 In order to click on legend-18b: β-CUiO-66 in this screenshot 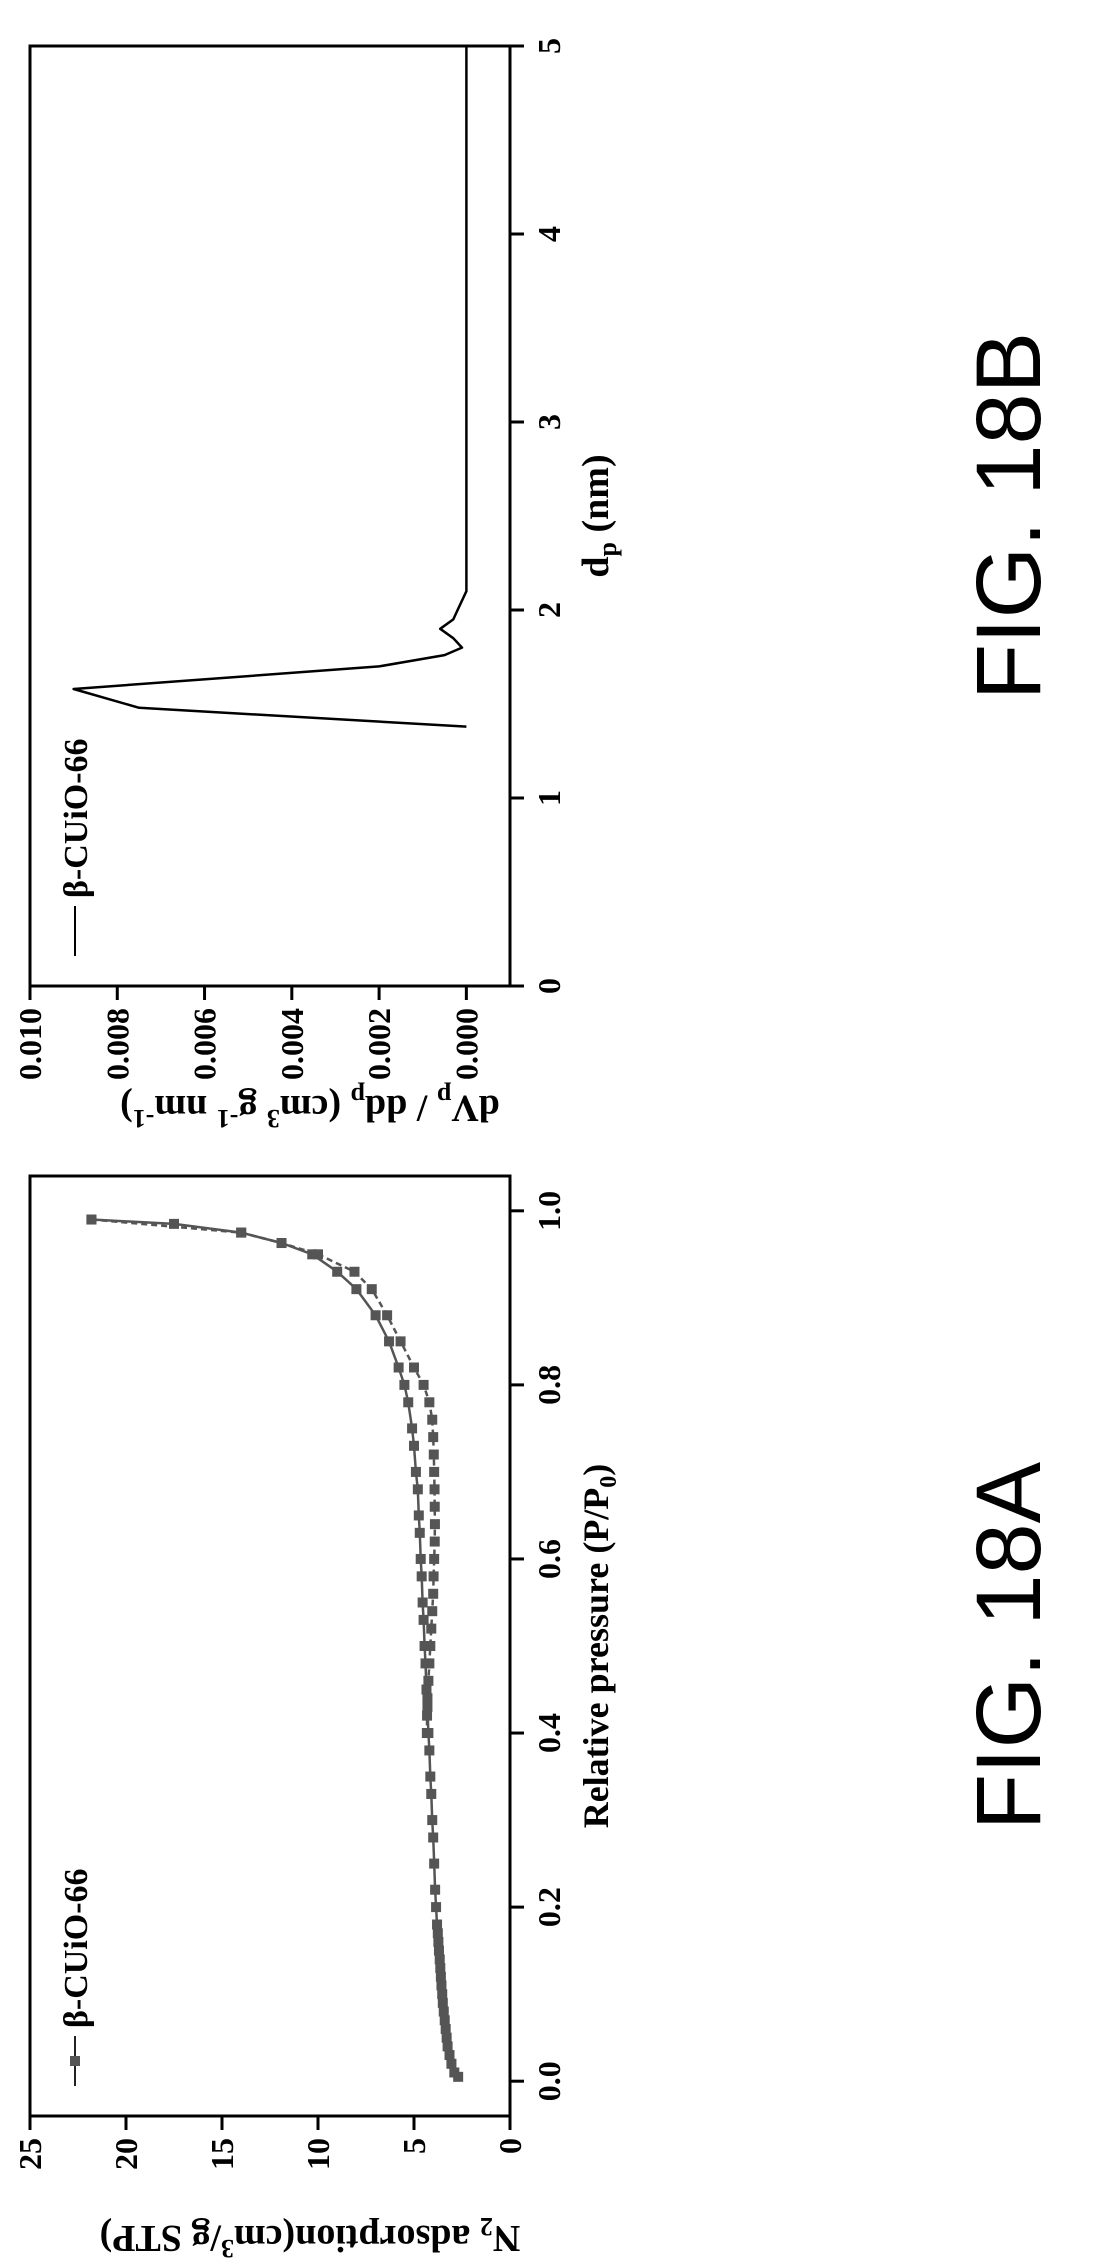, I will do `click(76, 847)`.